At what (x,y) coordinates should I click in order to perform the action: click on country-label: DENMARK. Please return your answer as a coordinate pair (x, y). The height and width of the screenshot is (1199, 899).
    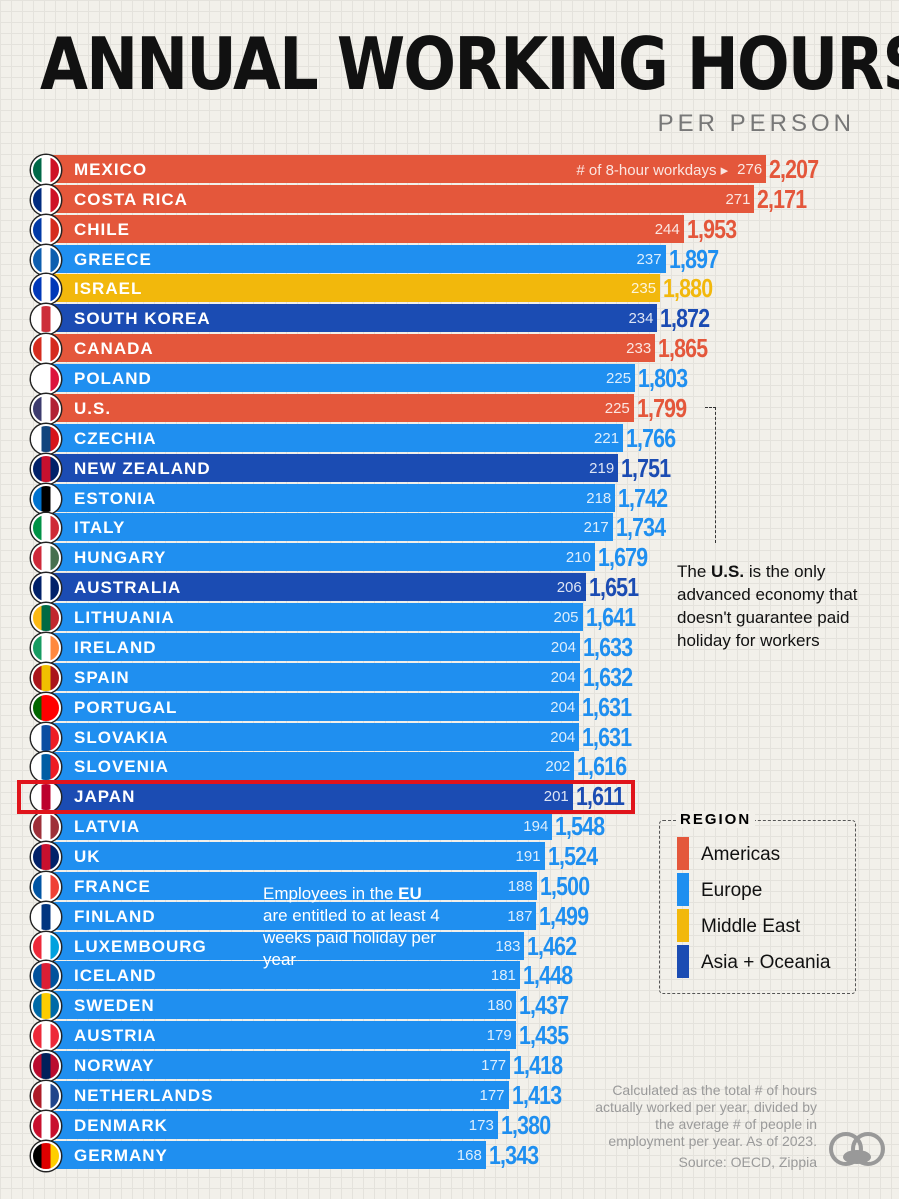
    Looking at the image, I should click on (121, 1125).